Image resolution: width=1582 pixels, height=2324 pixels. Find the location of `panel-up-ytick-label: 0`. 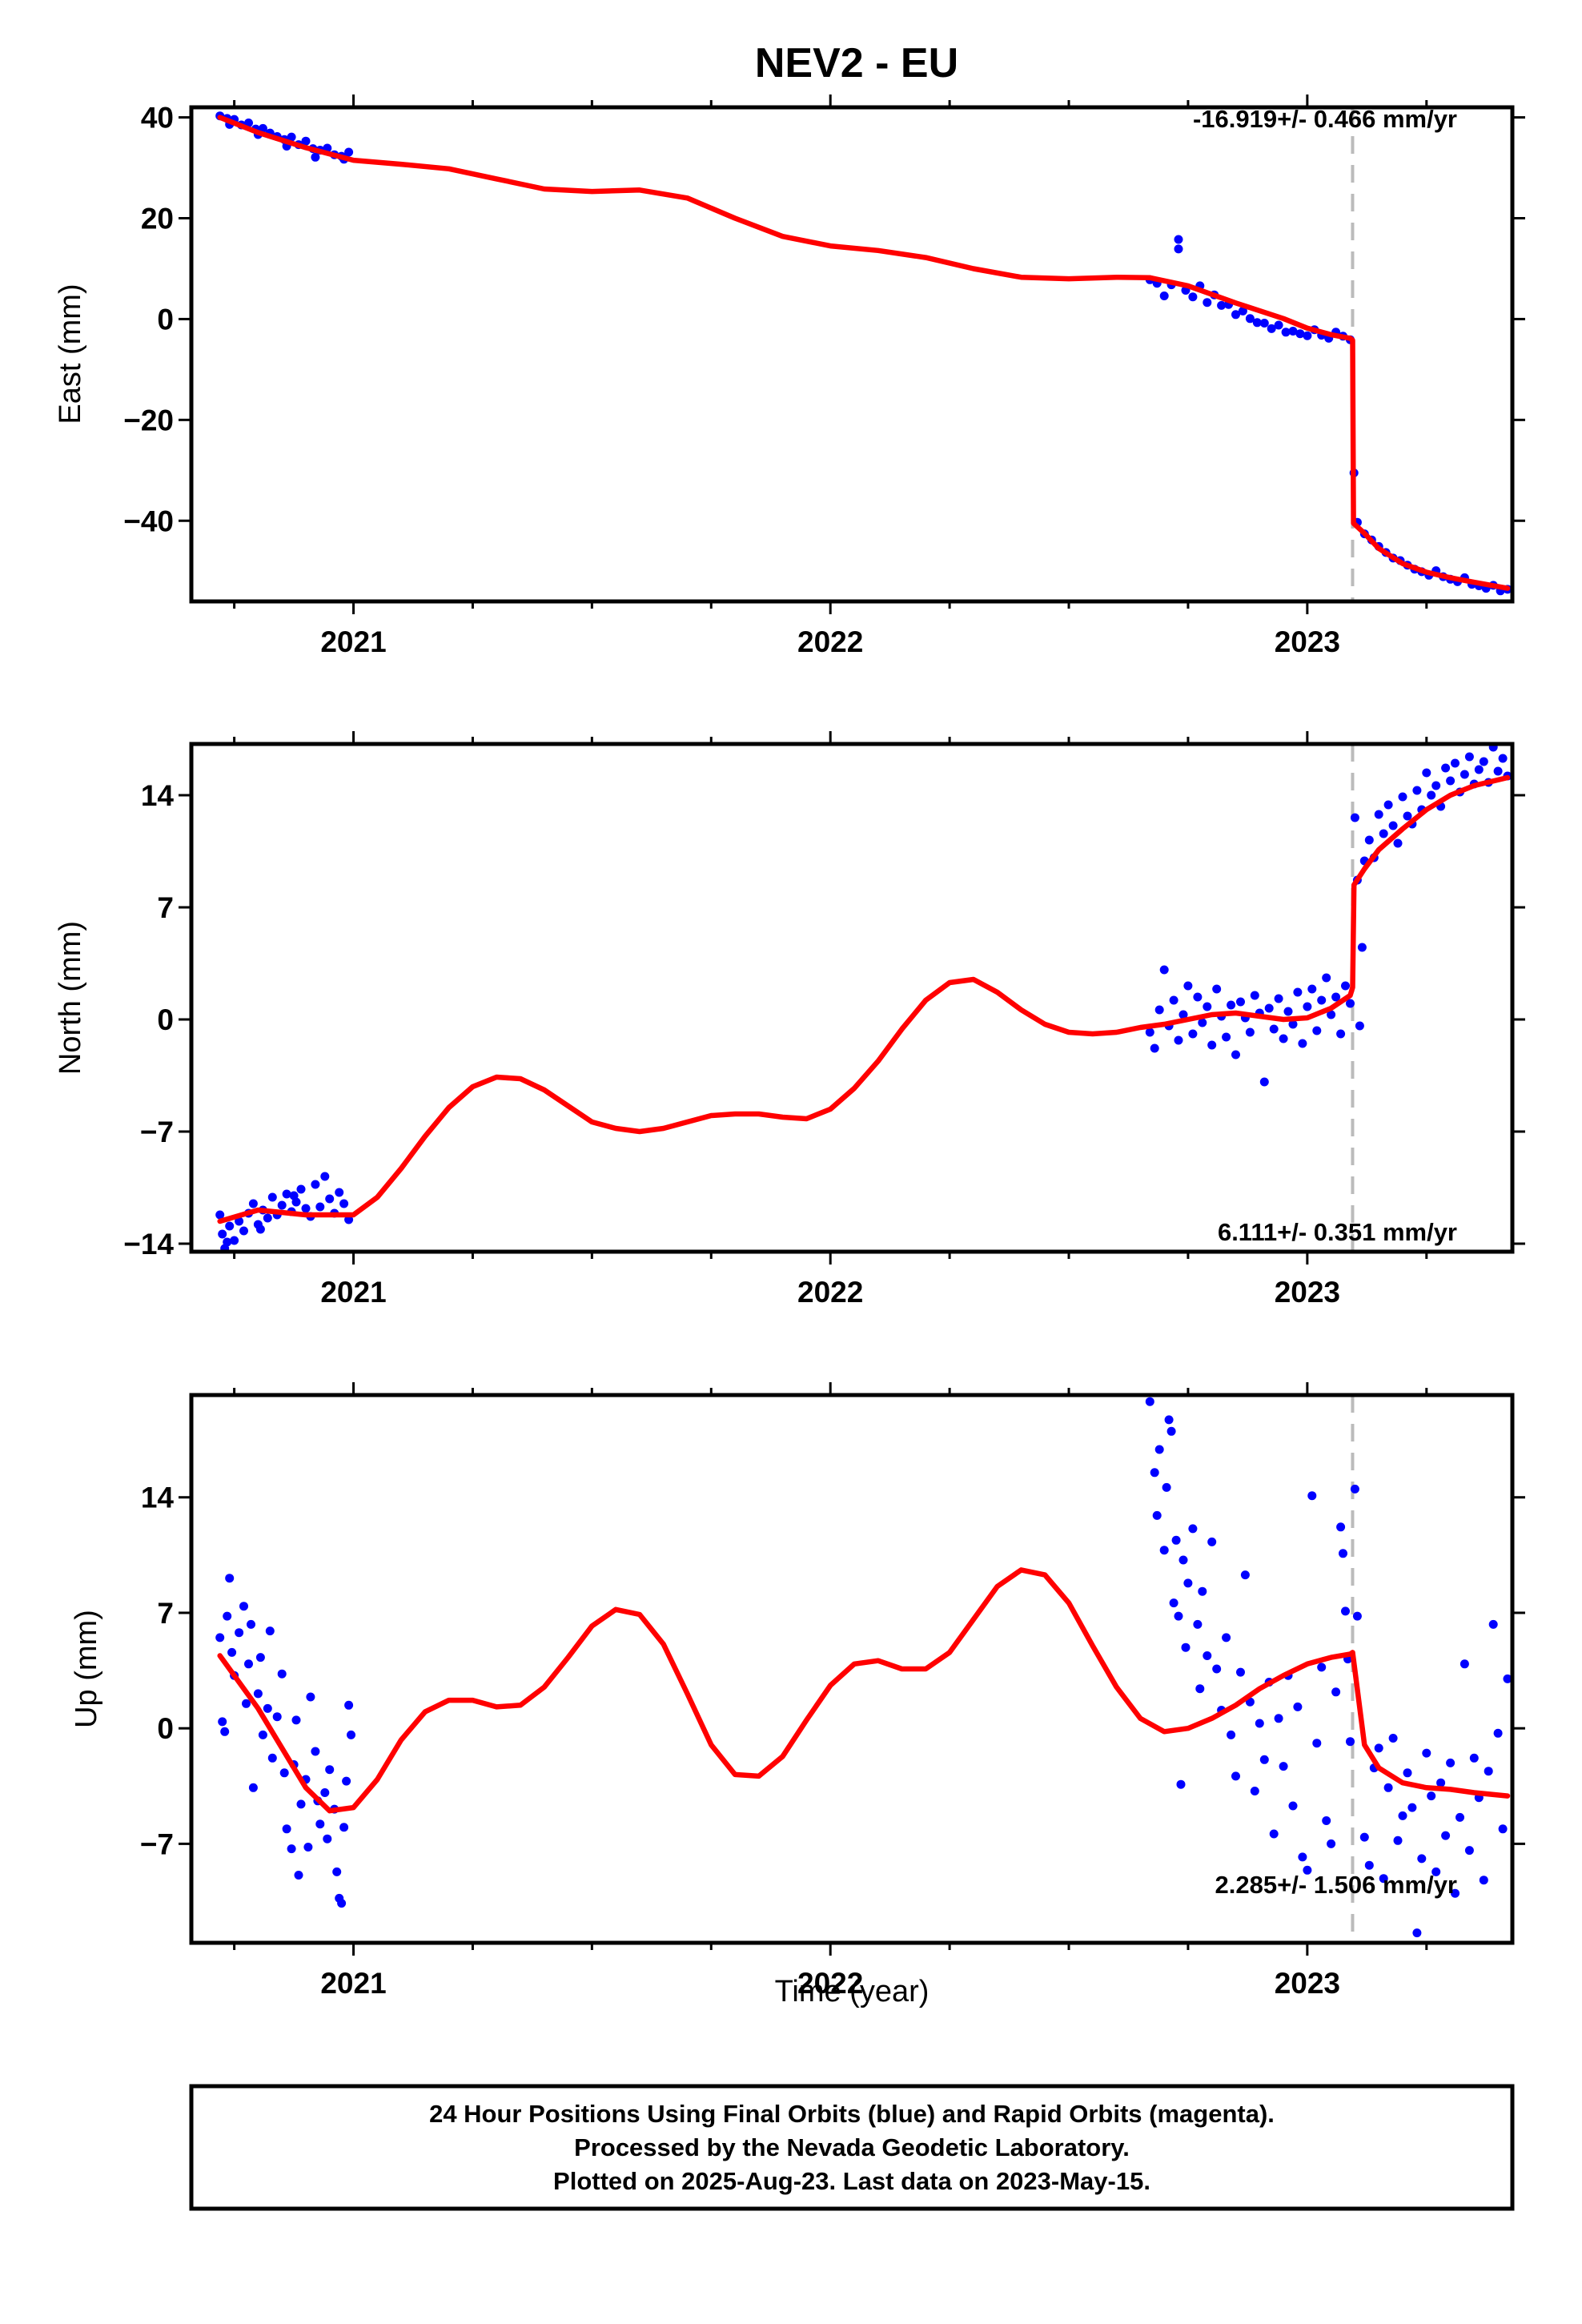

panel-up-ytick-label: 0 is located at coordinates (165, 1728).